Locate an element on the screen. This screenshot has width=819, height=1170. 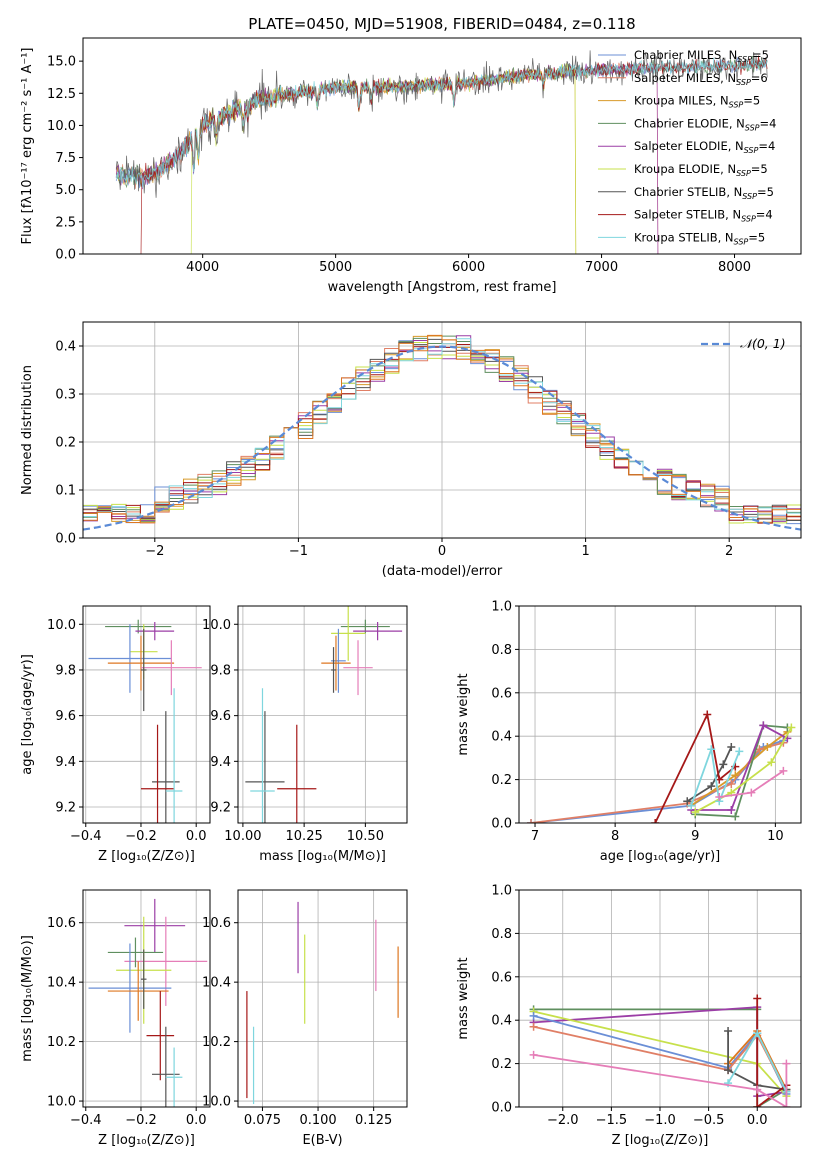
x-tick-label: 5000 is located at coordinates (335, 267).